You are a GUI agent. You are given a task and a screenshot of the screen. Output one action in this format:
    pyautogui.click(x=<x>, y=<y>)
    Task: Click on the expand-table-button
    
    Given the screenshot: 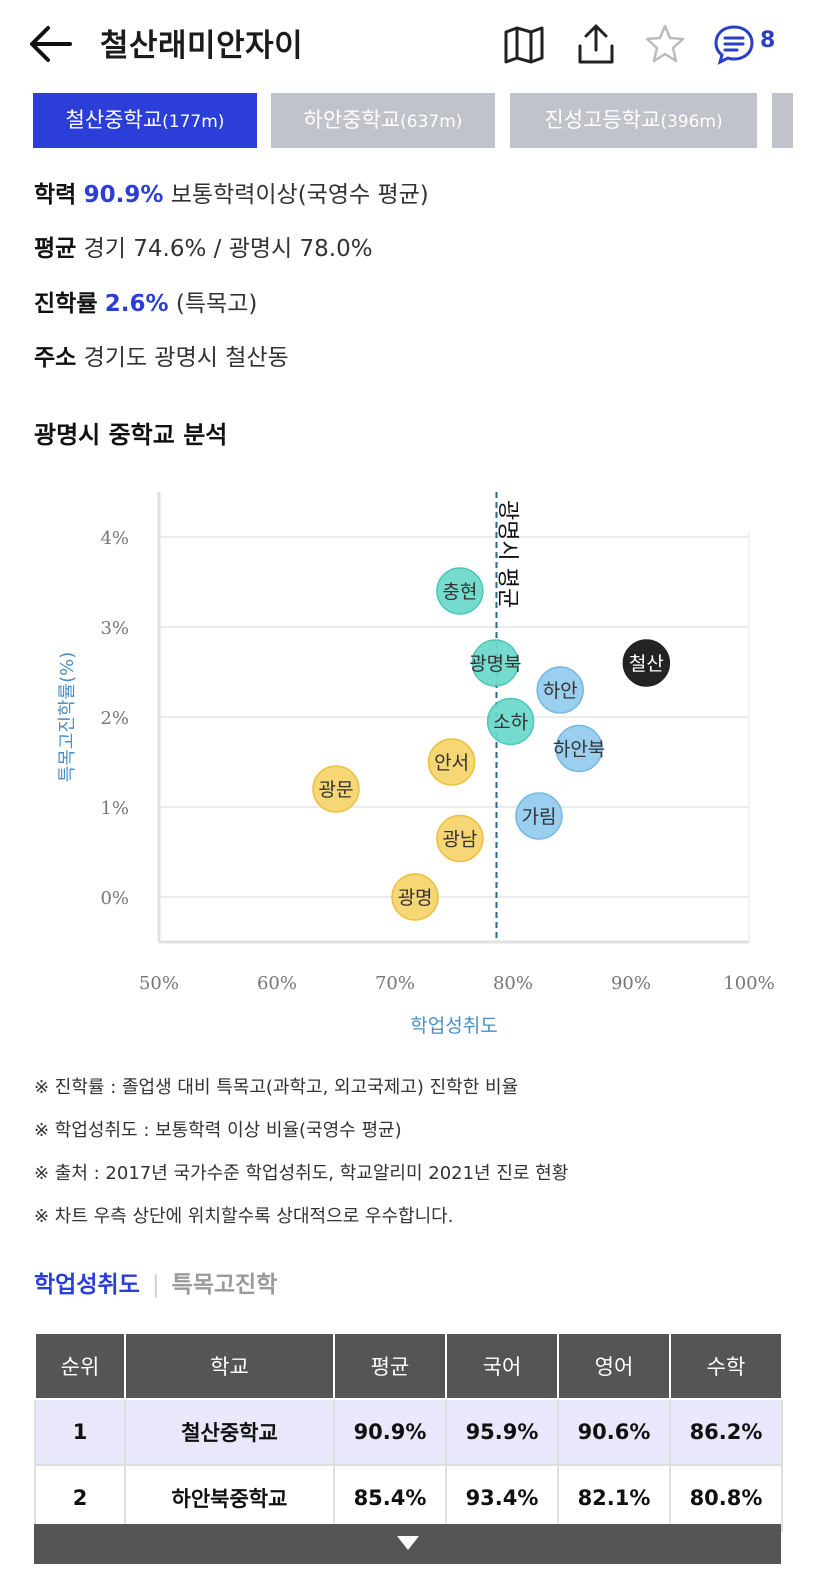 What is the action you would take?
    pyautogui.click(x=407, y=1544)
    